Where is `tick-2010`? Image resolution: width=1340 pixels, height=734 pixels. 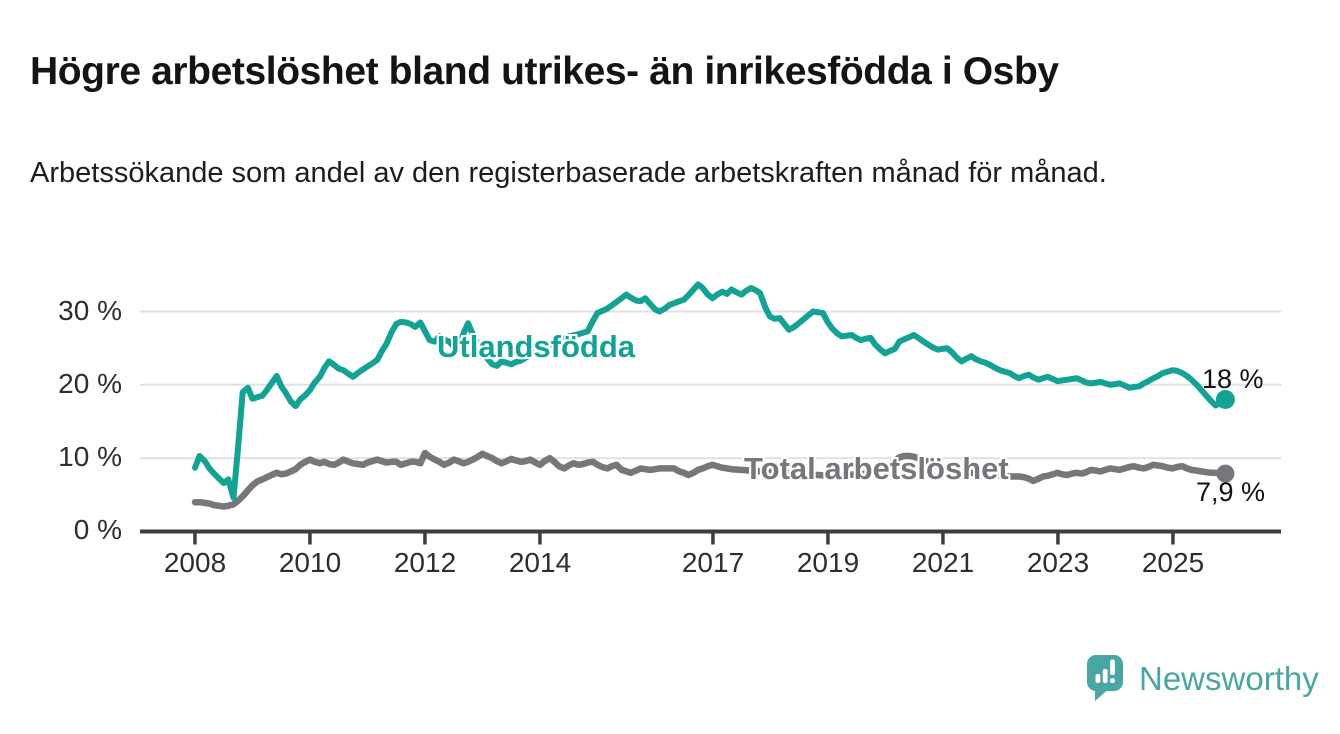
tick-2010 is located at coordinates (310, 539).